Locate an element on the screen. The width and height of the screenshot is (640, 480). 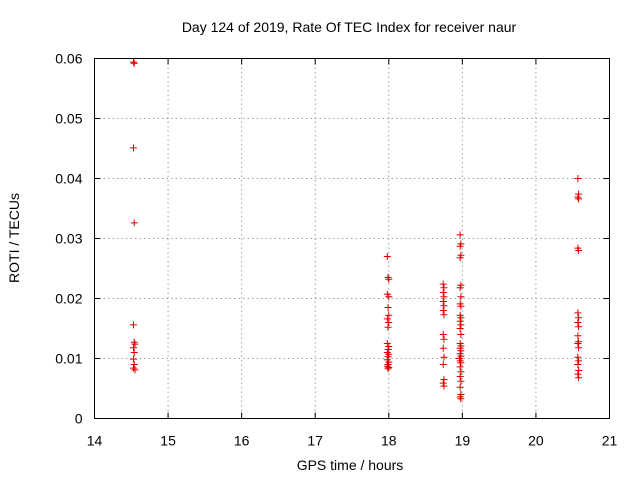
y-tick-label: 0.04 is located at coordinates (68, 179).